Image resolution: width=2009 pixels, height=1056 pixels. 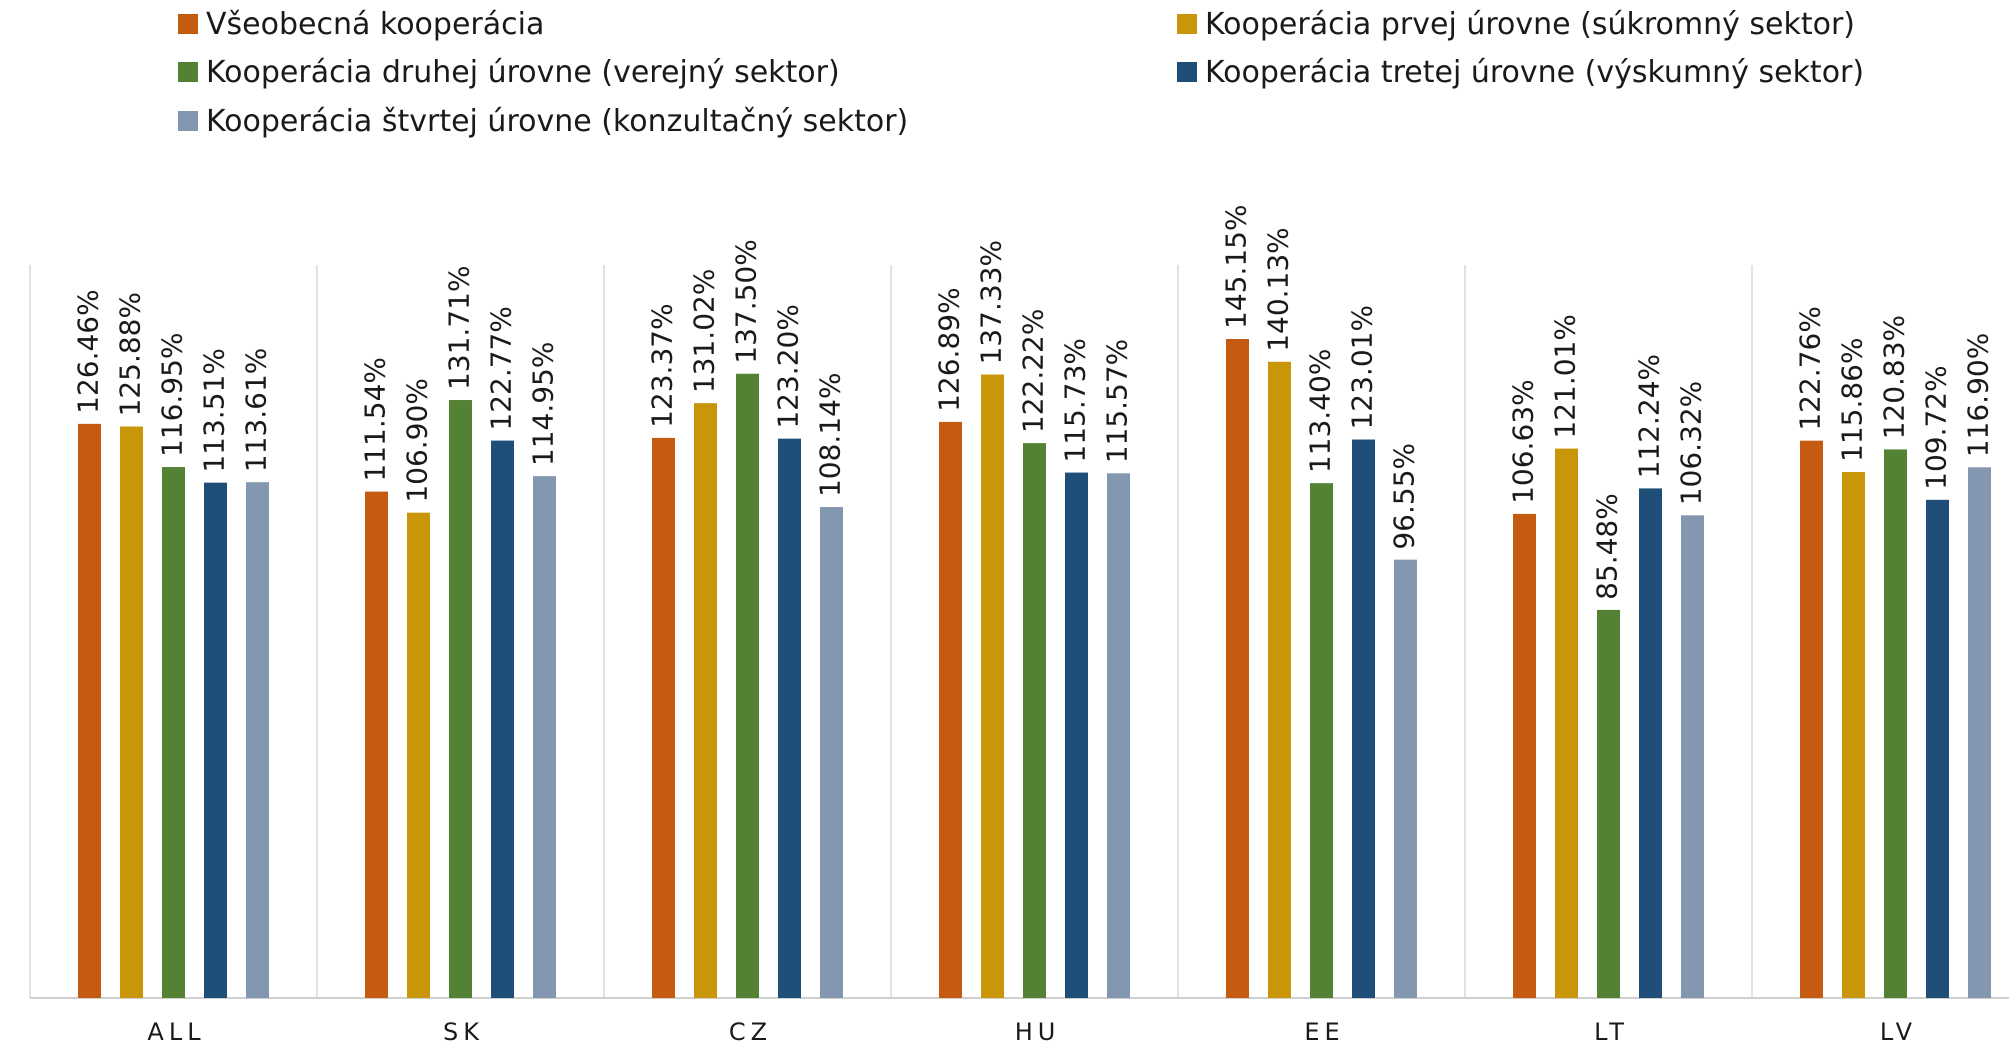 What do you see at coordinates (1404, 496) in the screenshot?
I see `data-label: 96.55%` at bounding box center [1404, 496].